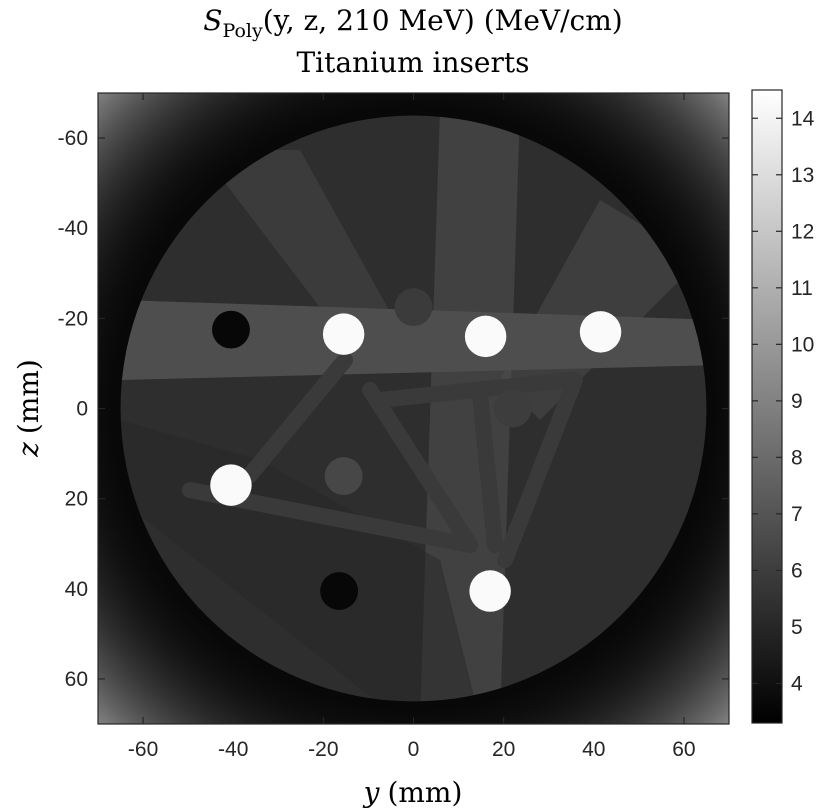 The width and height of the screenshot is (830, 810). Describe the element at coordinates (802, 231) in the screenshot. I see `colorbar-tick-label: 12` at that location.